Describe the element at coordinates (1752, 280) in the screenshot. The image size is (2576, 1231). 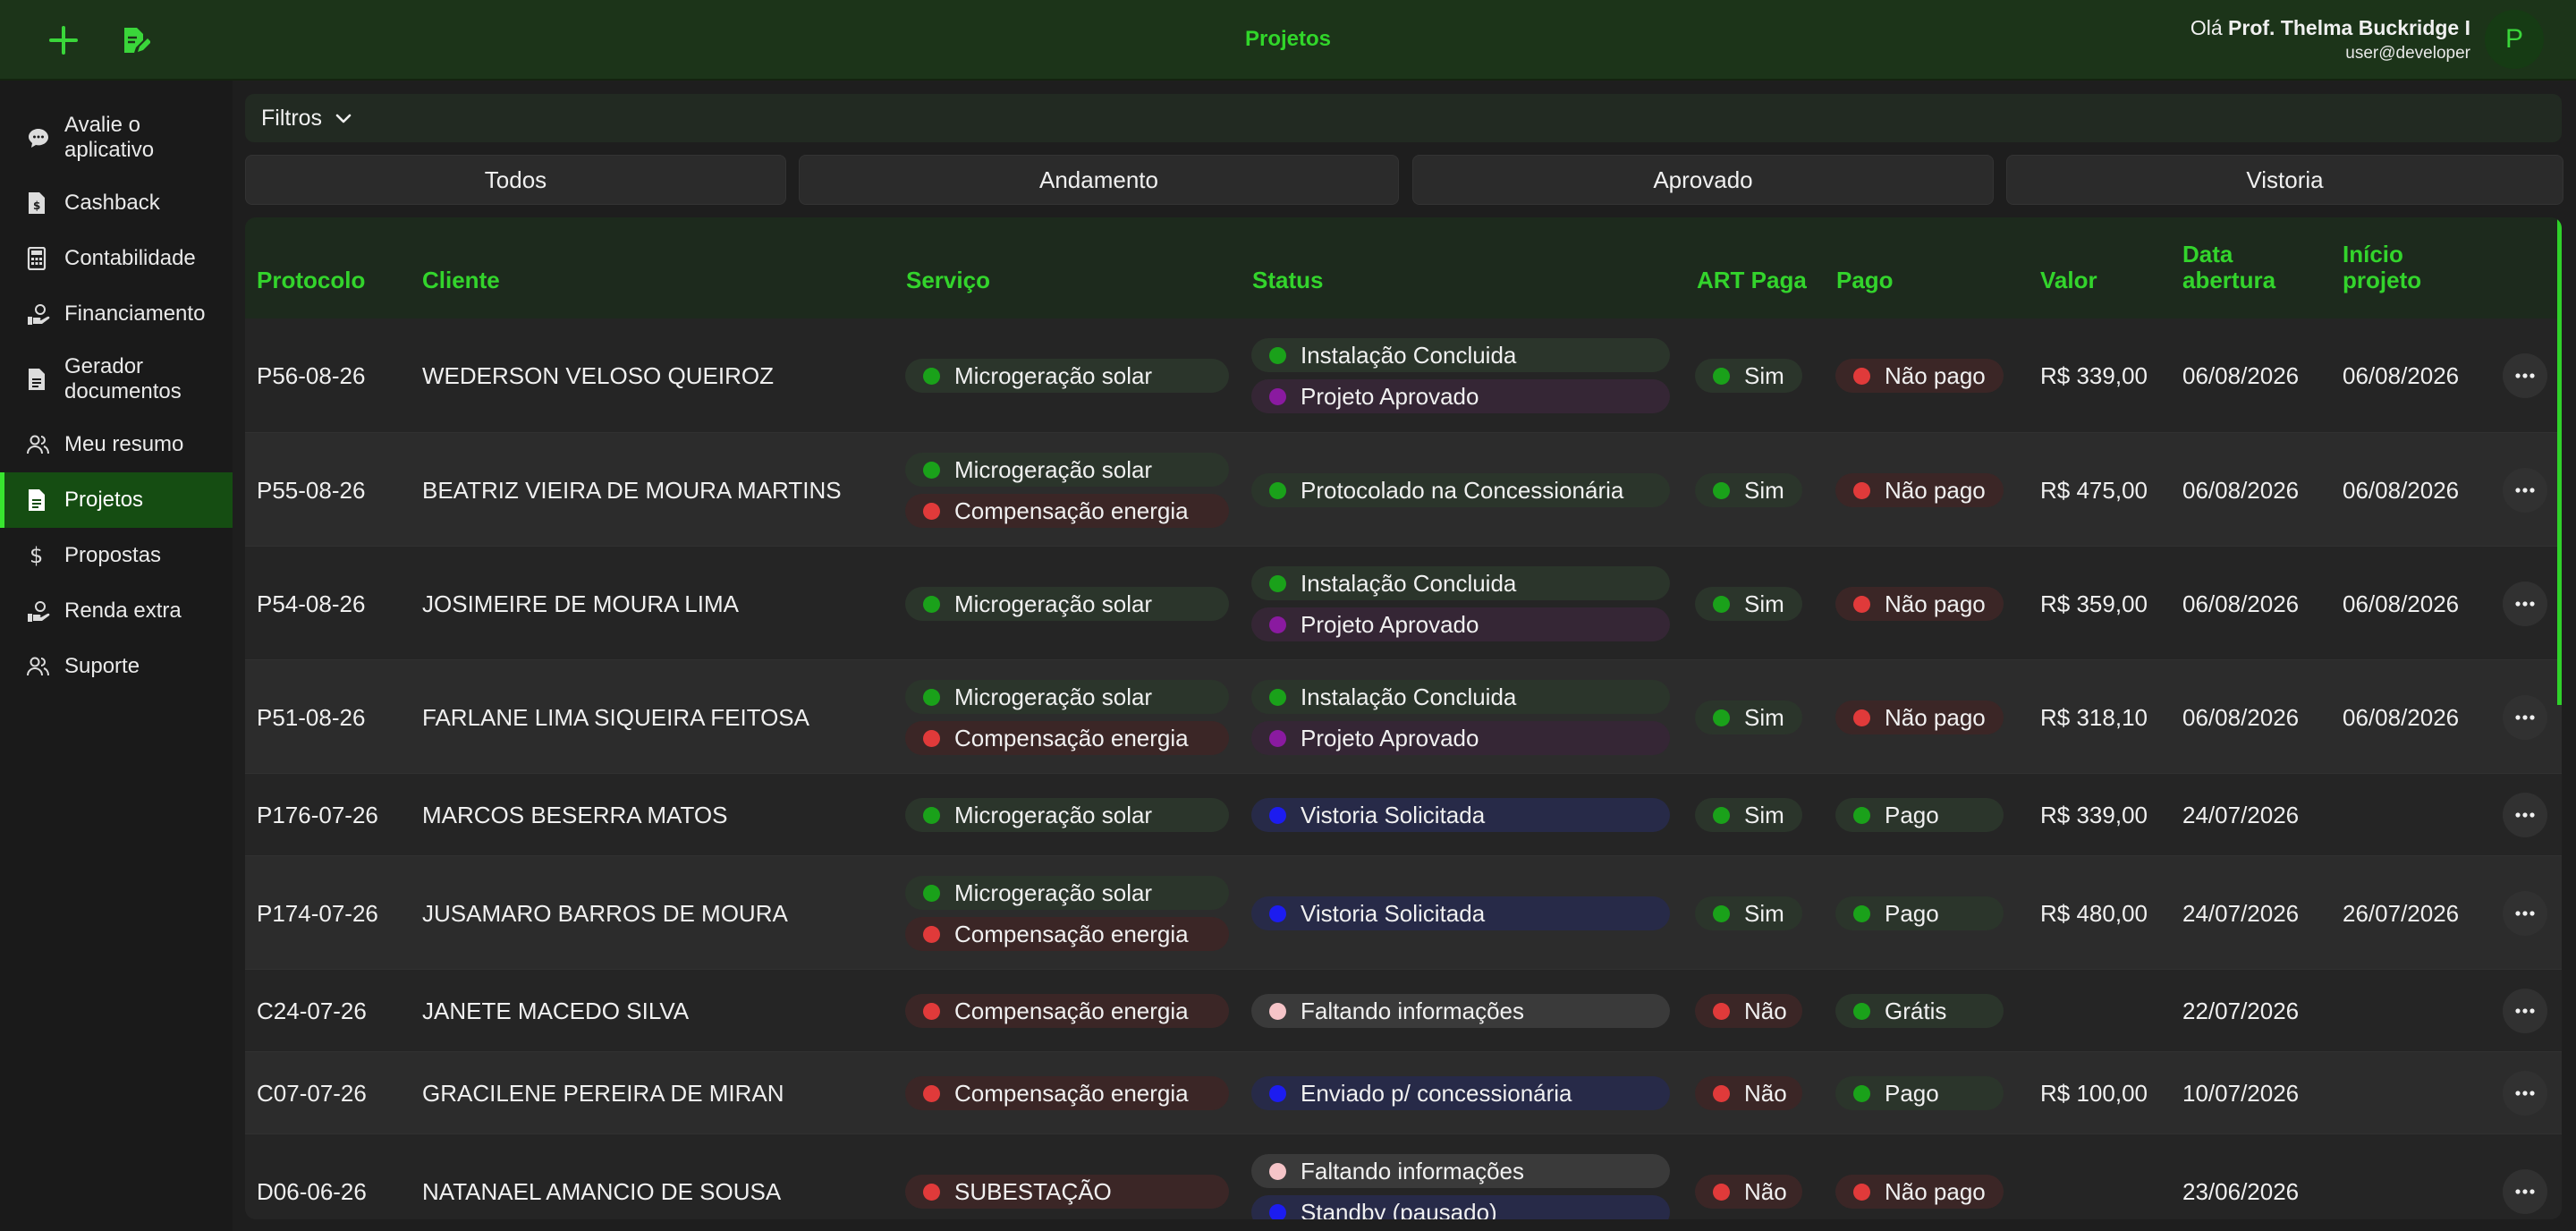
I see `col-art-paga: ART Paga` at that location.